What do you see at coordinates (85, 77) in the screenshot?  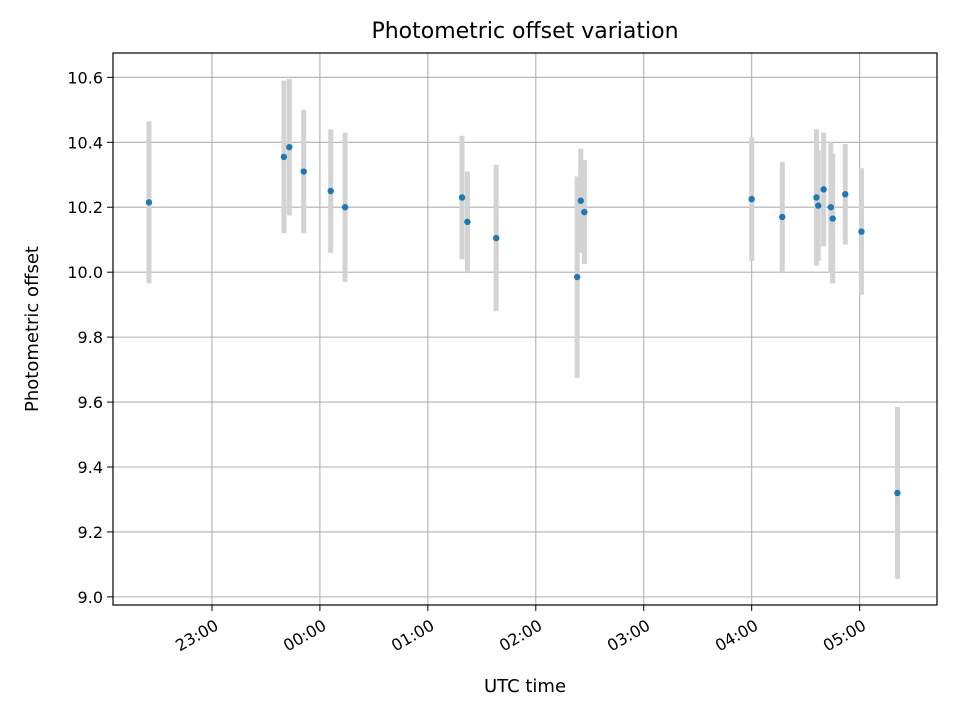 I see `y-tick-label: 10.6` at bounding box center [85, 77].